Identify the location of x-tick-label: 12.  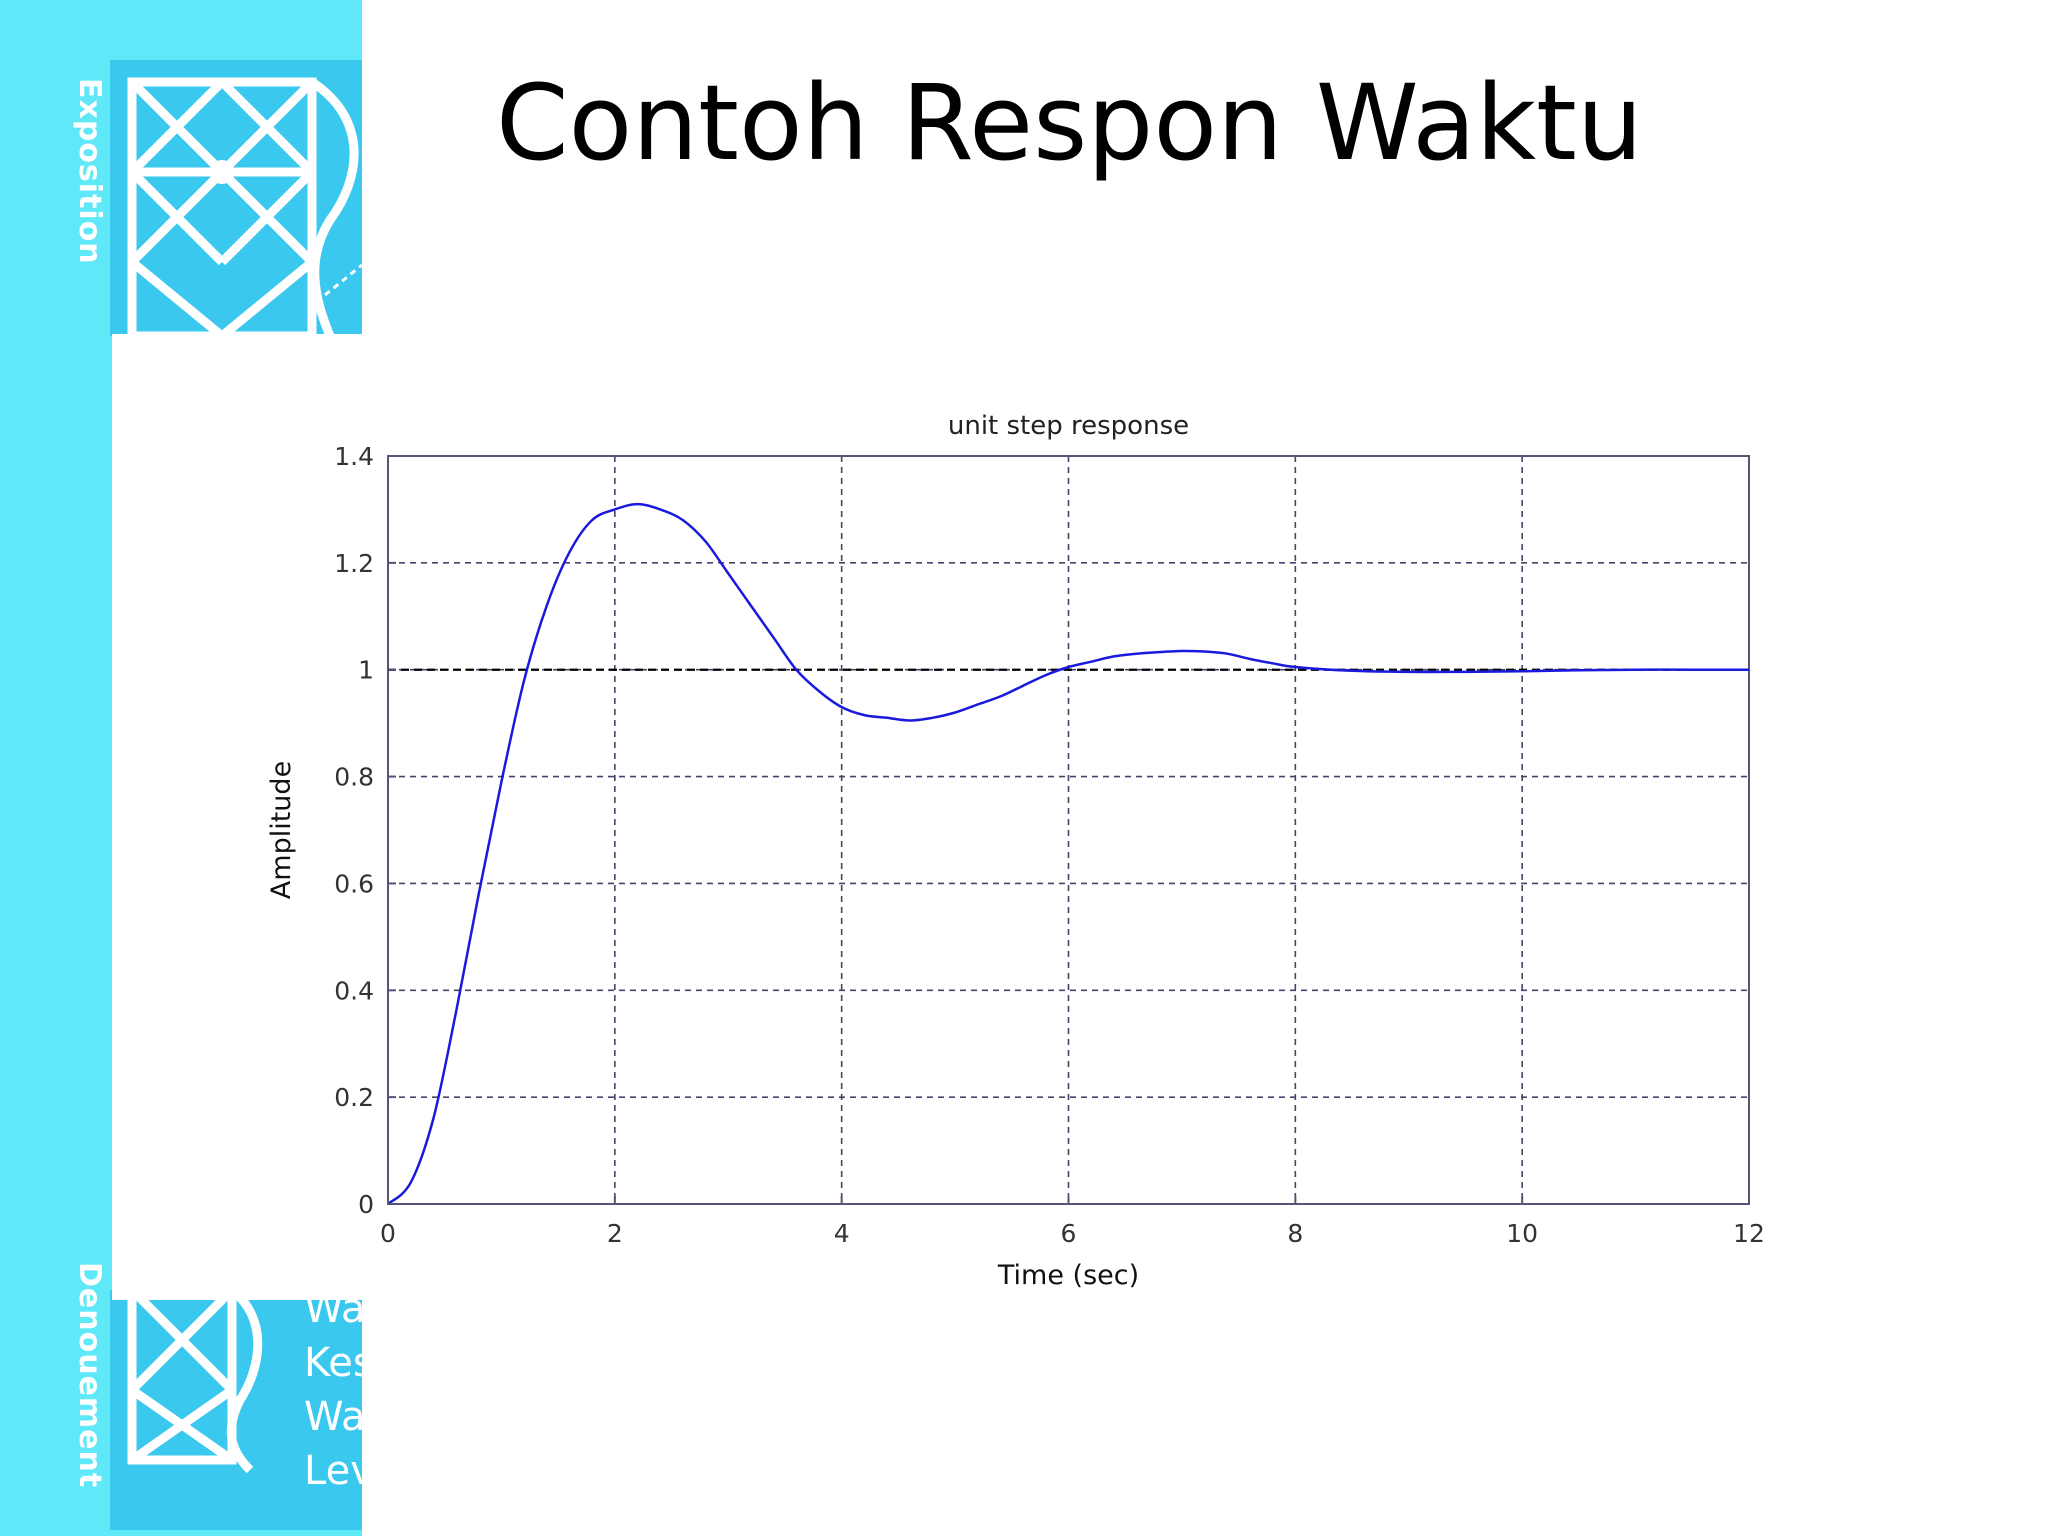
(1749, 1233).